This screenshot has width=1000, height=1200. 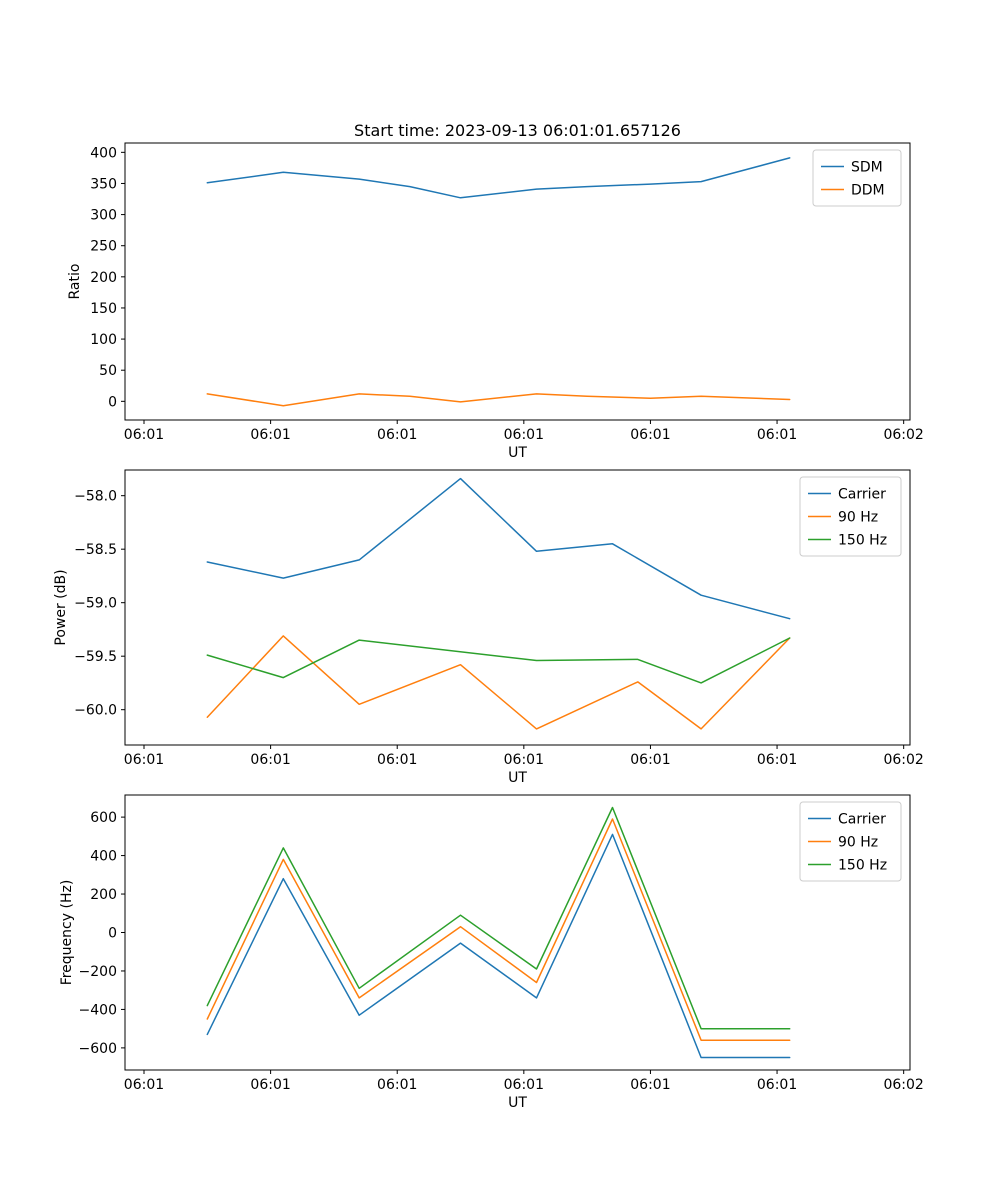 I want to click on y-tick-label: −58.0, so click(x=95, y=497).